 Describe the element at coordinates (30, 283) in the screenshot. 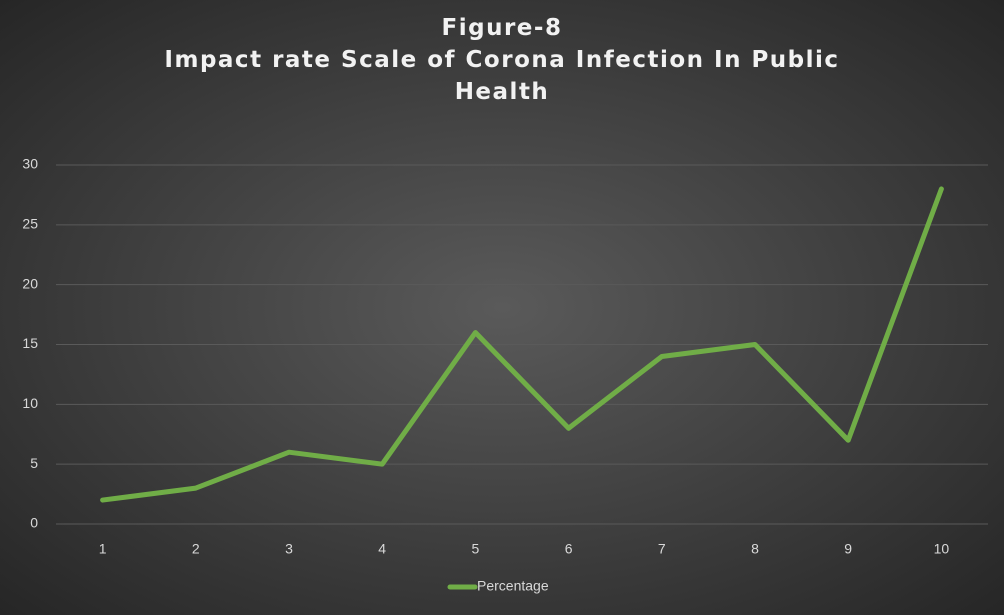

I see `y-tick-label: 20` at that location.